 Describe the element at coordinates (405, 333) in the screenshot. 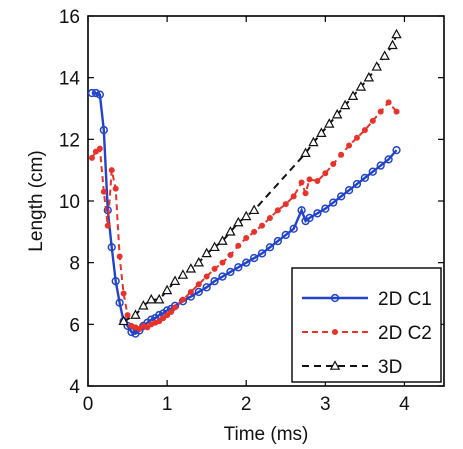

I see `legend-label: 2D C2` at that location.